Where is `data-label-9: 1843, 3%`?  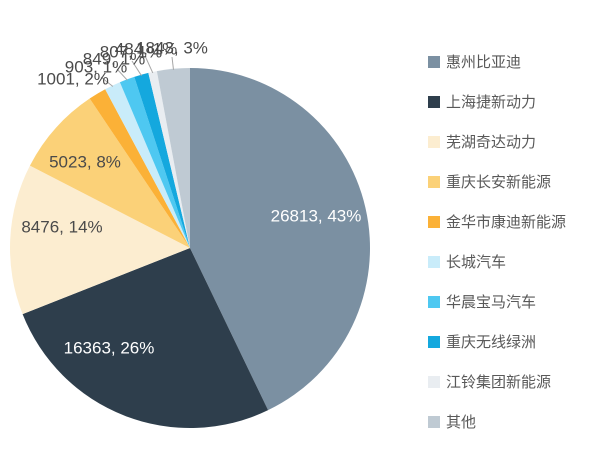 data-label-9: 1843, 3% is located at coordinates (172, 48).